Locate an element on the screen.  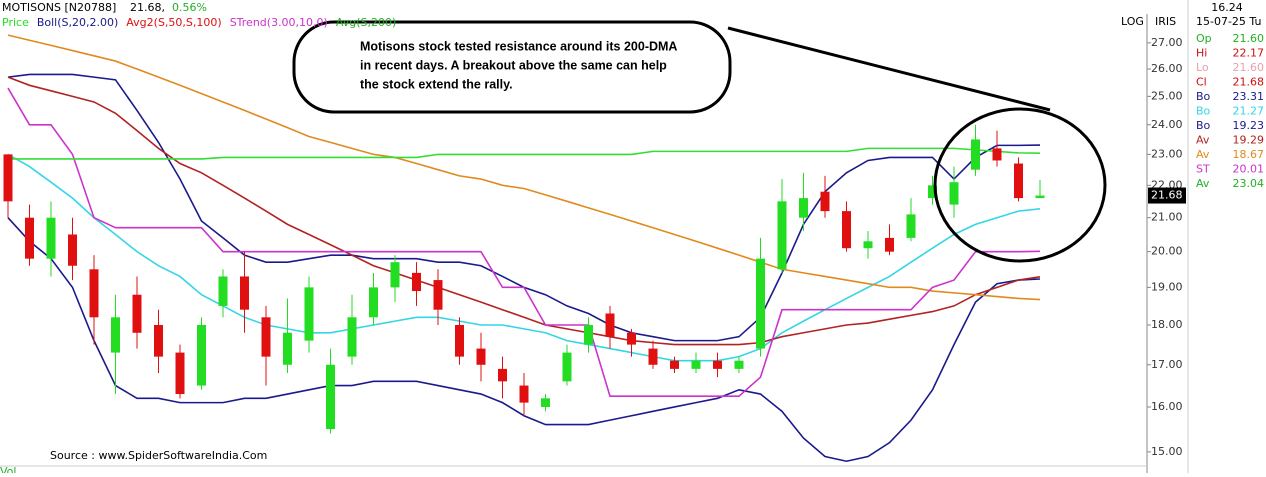
info-label: Hi is located at coordinates (1201, 53).